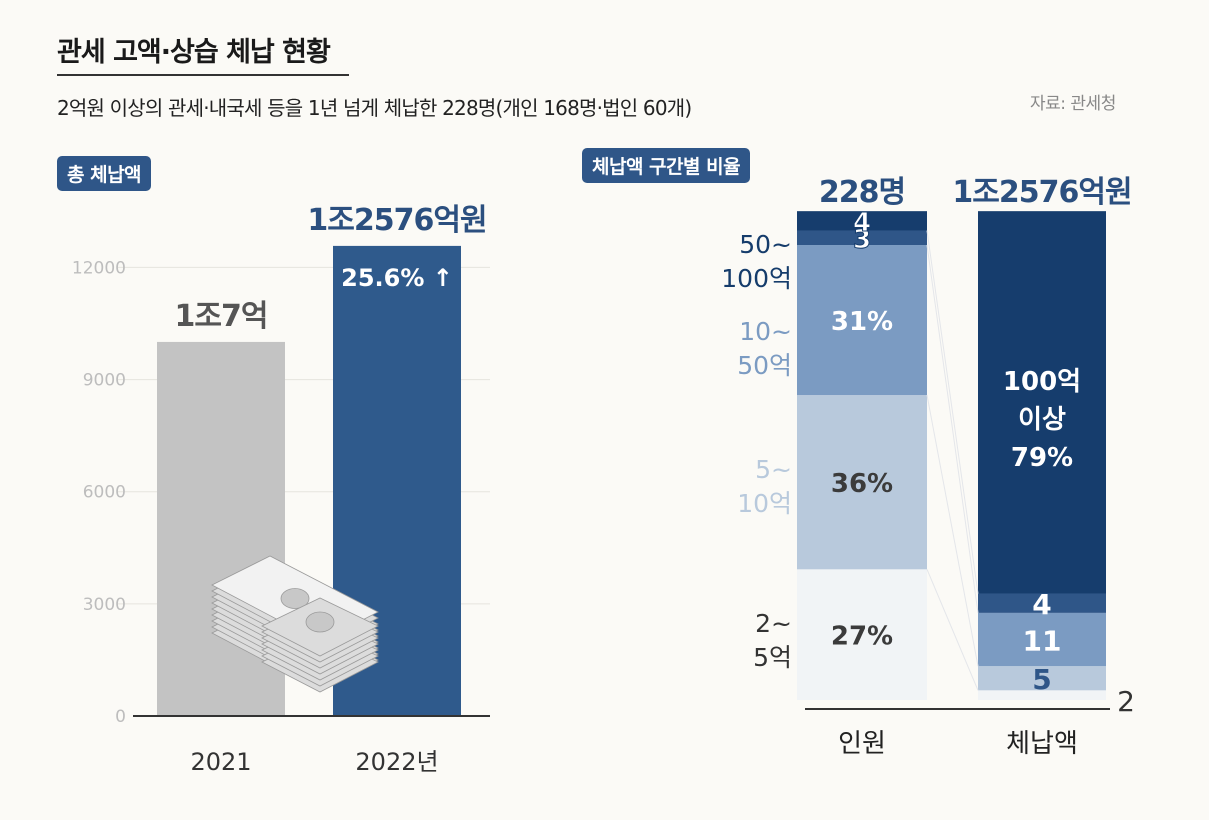 This screenshot has width=1209, height=820. Describe the element at coordinates (221, 316) in the screenshot. I see `data-label: 1조7억` at that location.